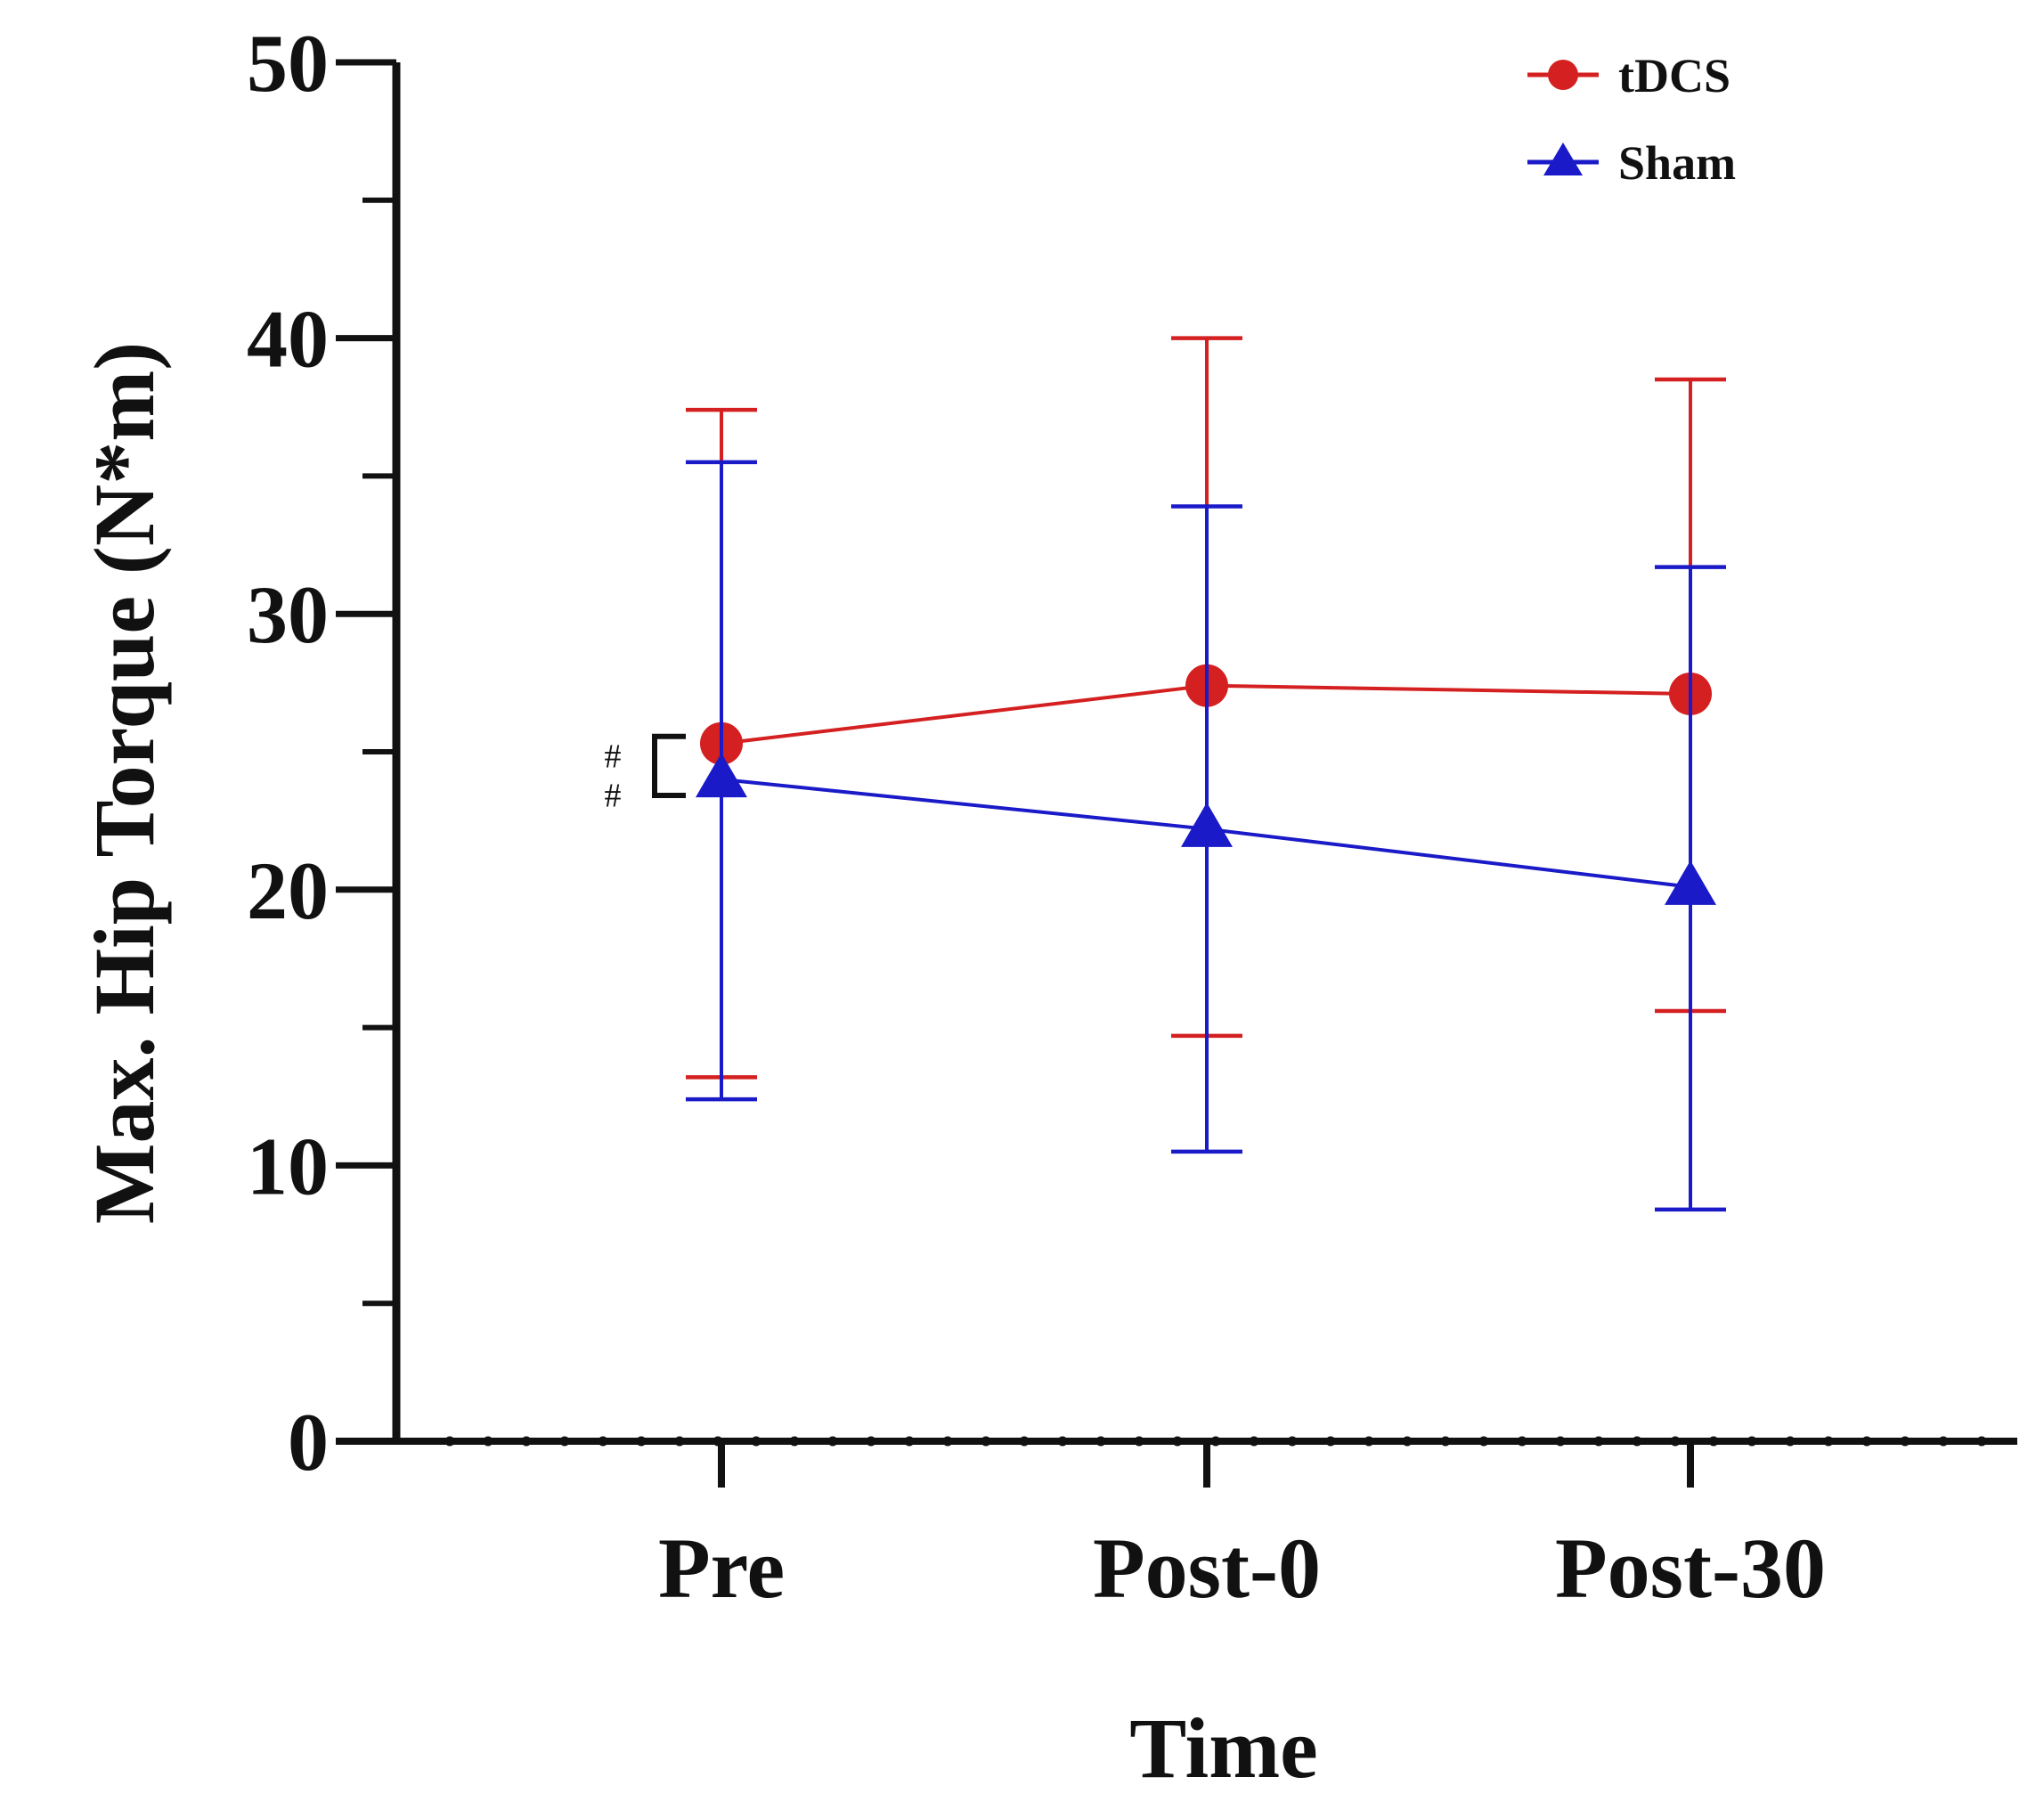 The width and height of the screenshot is (2044, 1818). Describe the element at coordinates (1690, 1568) in the screenshot. I see `x-tick-label: Post-30` at that location.